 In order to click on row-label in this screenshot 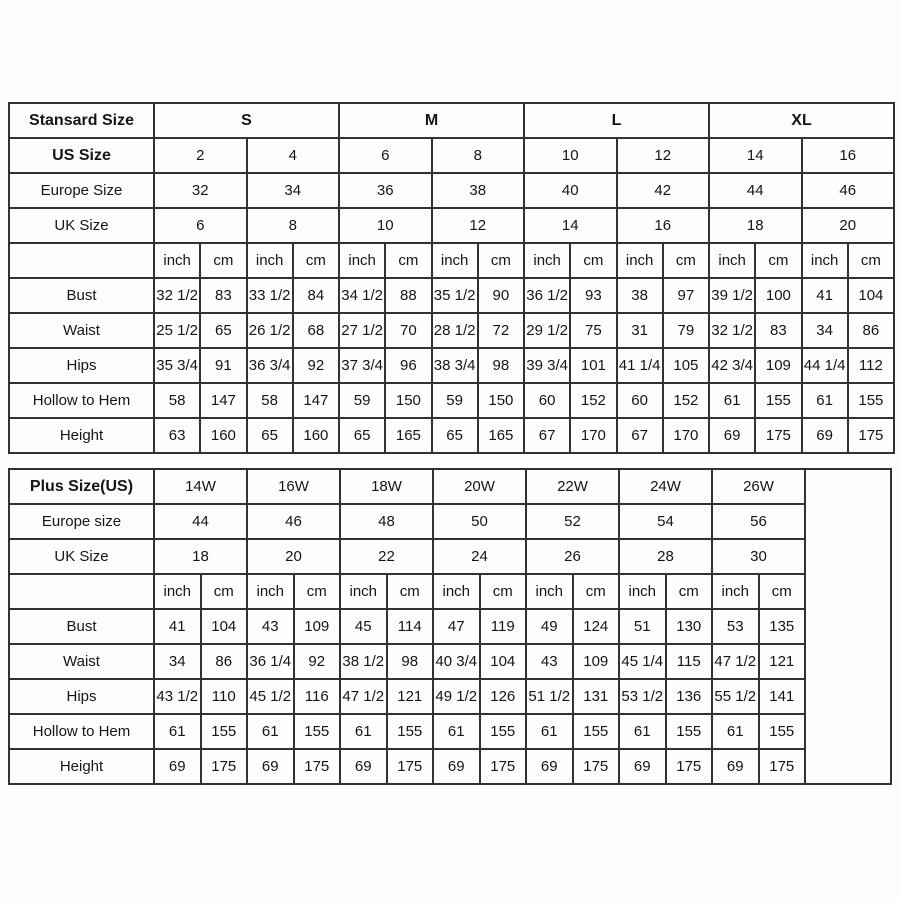, I will do `click(81, 260)`.